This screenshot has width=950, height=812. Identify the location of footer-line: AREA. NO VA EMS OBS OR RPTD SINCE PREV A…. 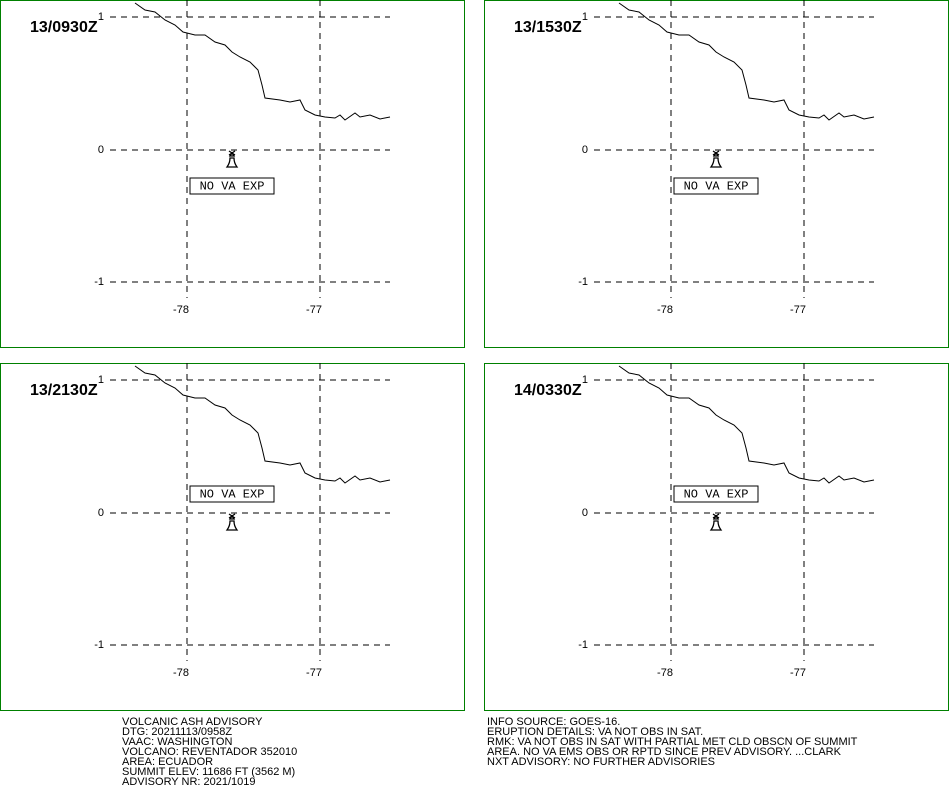
(664, 752).